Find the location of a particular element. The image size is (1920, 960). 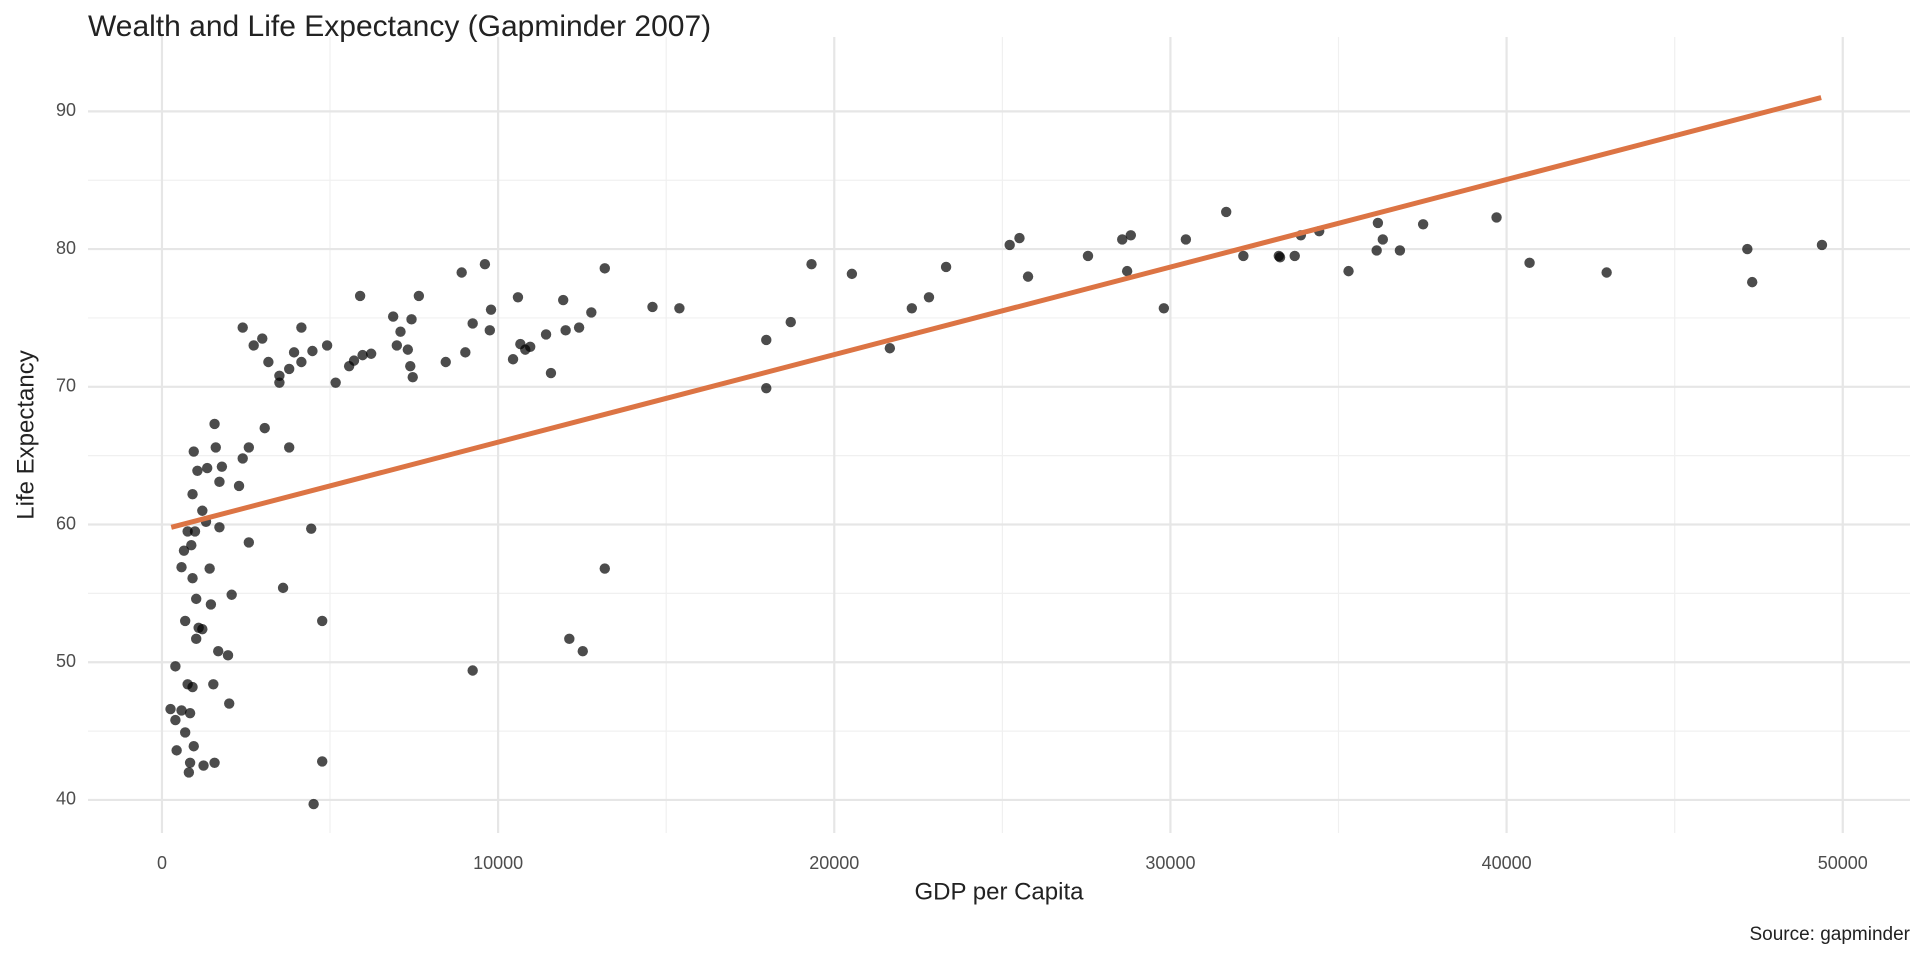

y-tick-label: 60 is located at coordinates (66, 523).